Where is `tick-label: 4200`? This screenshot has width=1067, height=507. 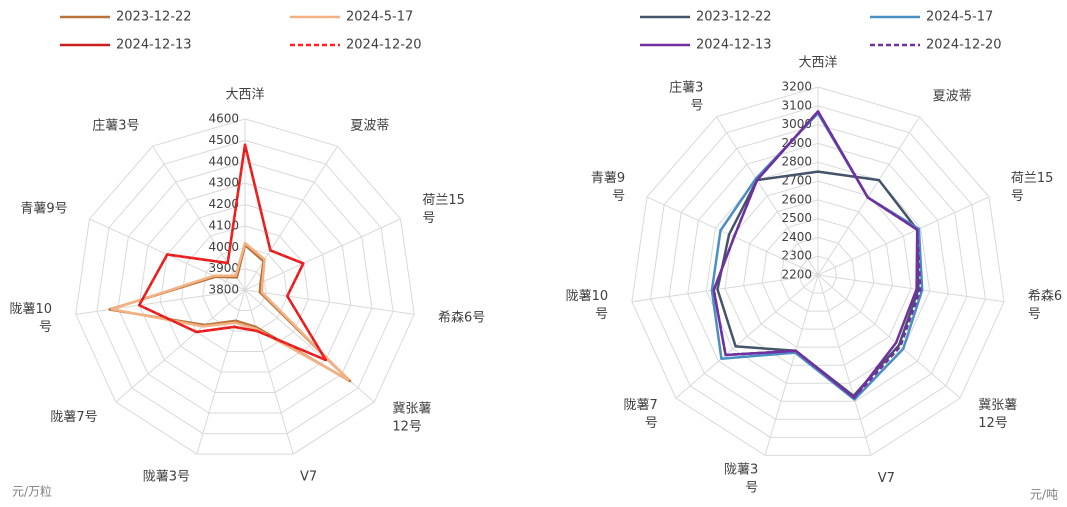 tick-label: 4200 is located at coordinates (223, 204).